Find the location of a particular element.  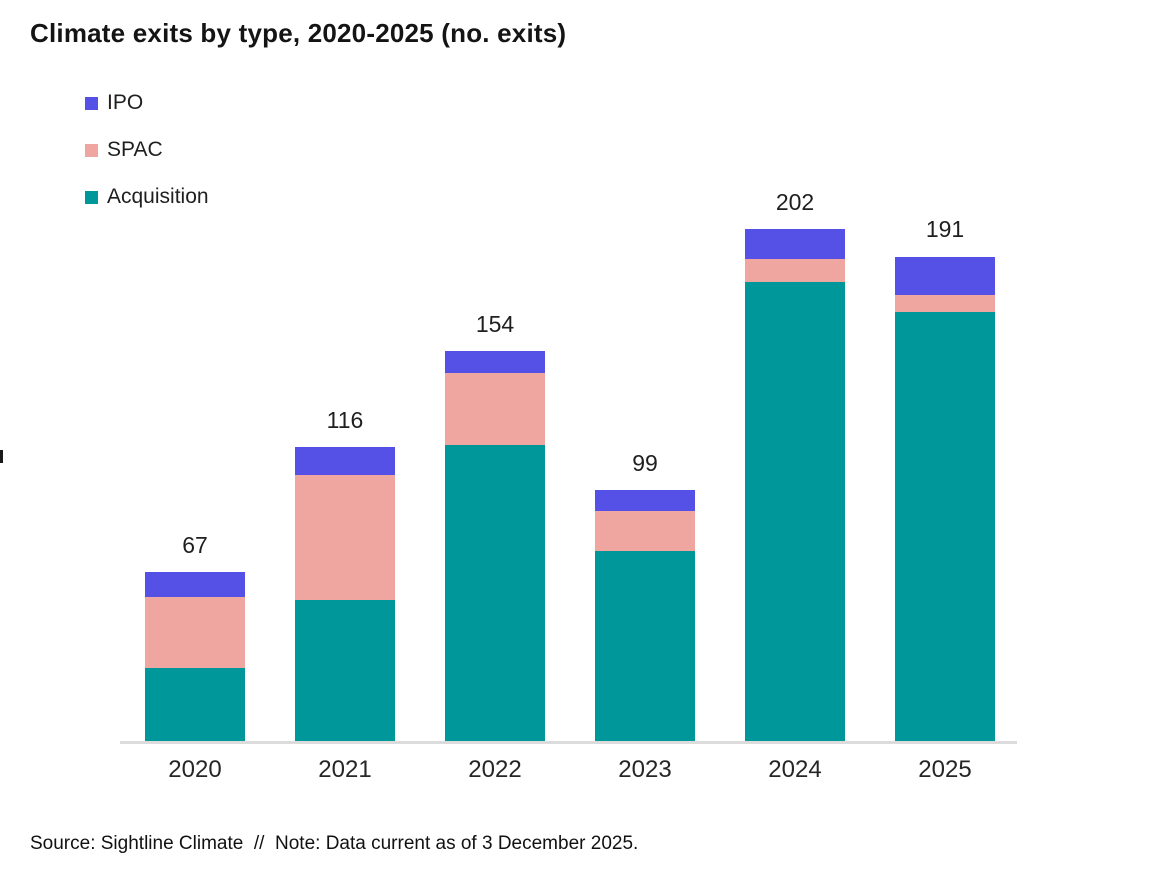

legend-label: Acquisition is located at coordinates (158, 196).